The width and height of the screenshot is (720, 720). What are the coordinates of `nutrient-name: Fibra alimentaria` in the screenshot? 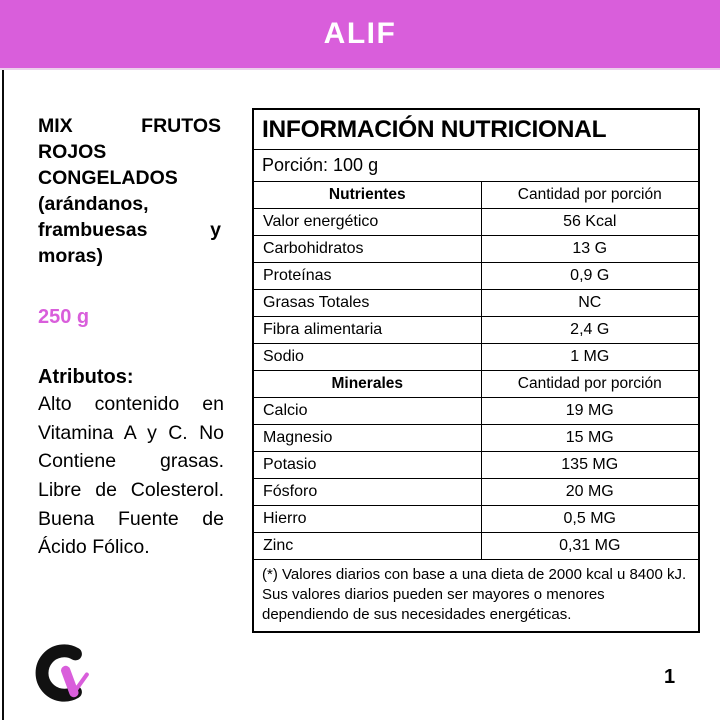 It's located at (367, 330).